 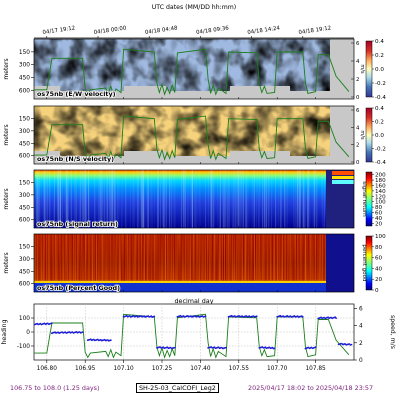 I want to click on panel-title-ew: os75nb (E/W velocity), so click(x=76, y=94).